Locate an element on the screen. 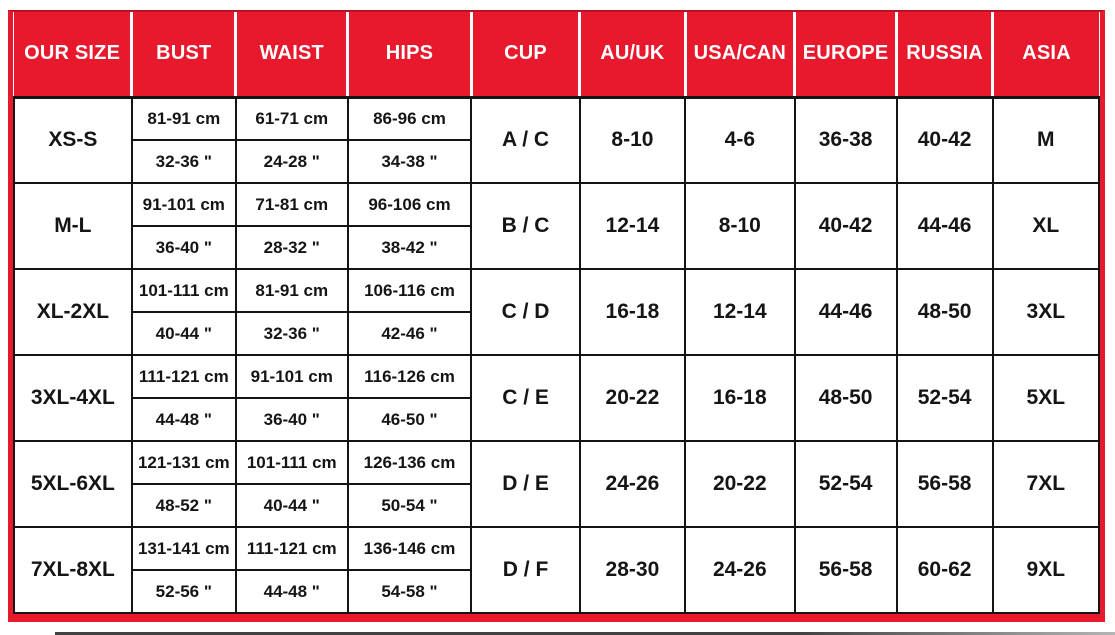  bust-cm-cell: 121-131 cm is located at coordinates (183, 462).